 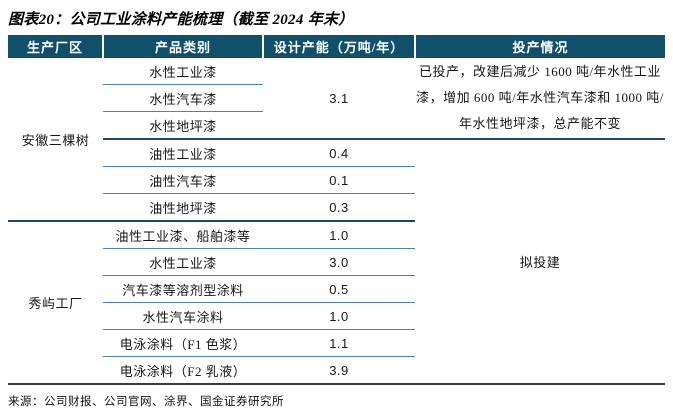 What do you see at coordinates (183, 98) in the screenshot?
I see `product-cell: 水性汽车漆` at bounding box center [183, 98].